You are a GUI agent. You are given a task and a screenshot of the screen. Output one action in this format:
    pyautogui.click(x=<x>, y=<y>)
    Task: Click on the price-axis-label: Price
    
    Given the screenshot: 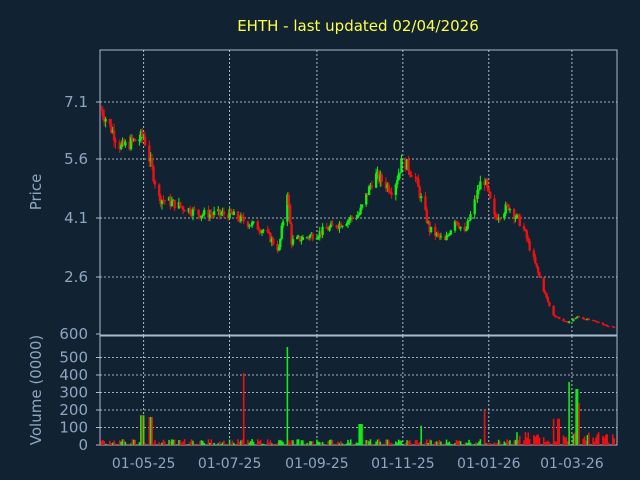 What is the action you would take?
    pyautogui.click(x=36, y=192)
    